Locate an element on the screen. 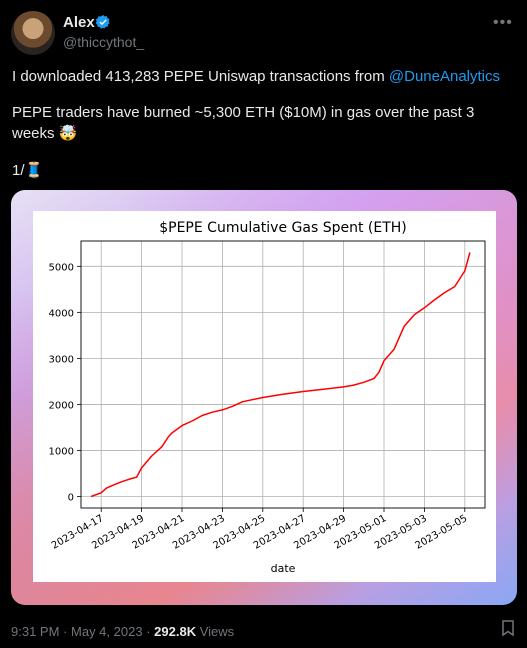 The width and height of the screenshot is (527, 648). more-options-icon: ••• is located at coordinates (503, 22).